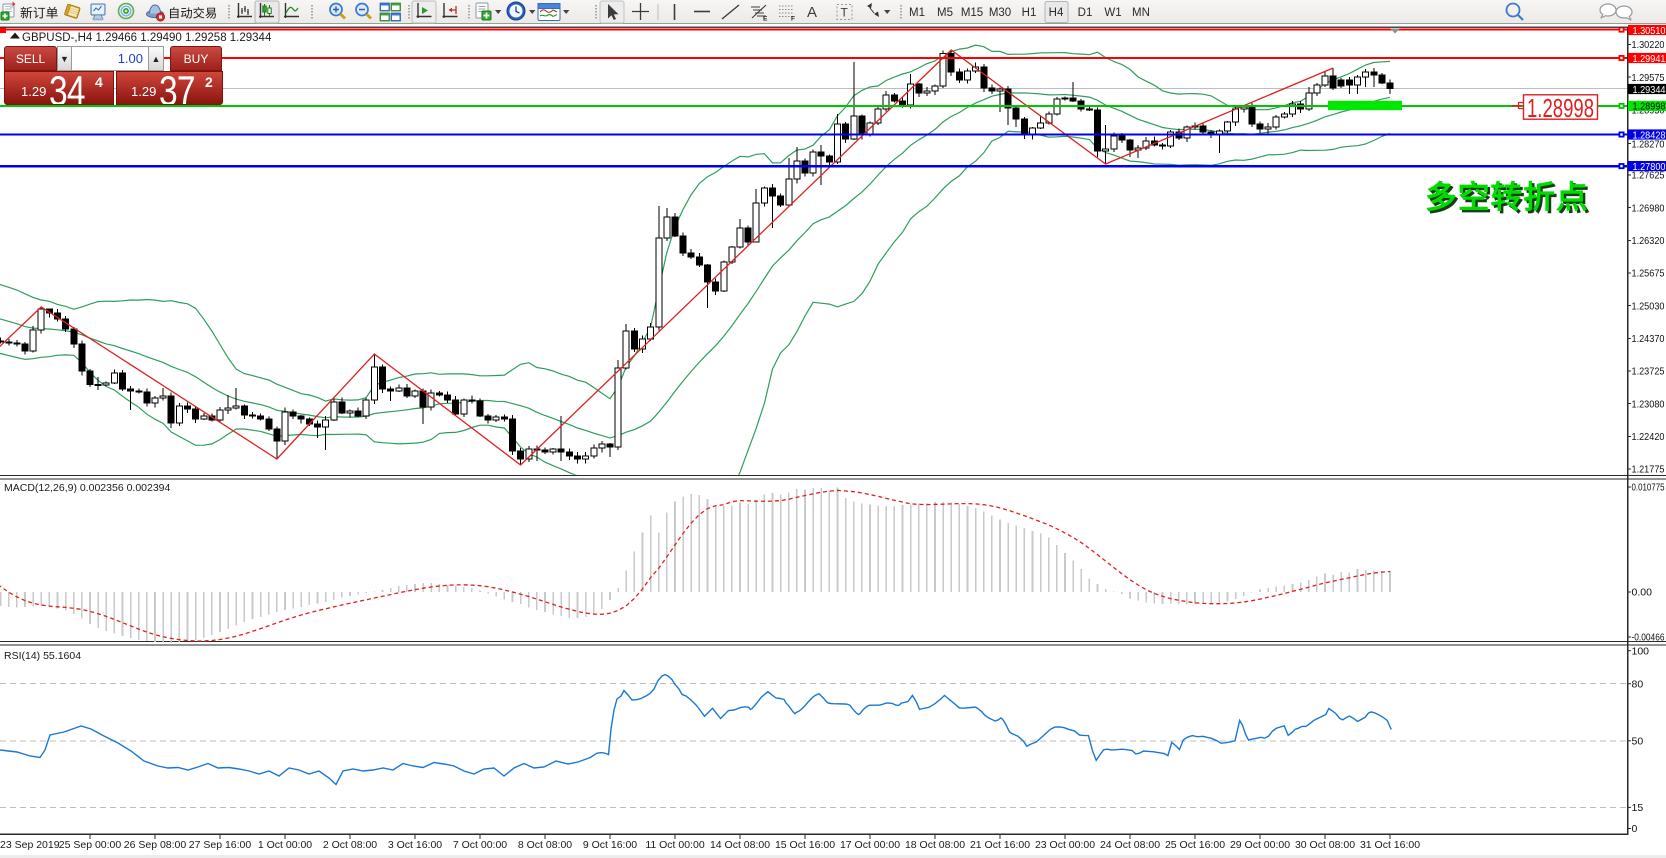  Describe the element at coordinates (945, 13) in the screenshot. I see `svg-text: M5` at that location.